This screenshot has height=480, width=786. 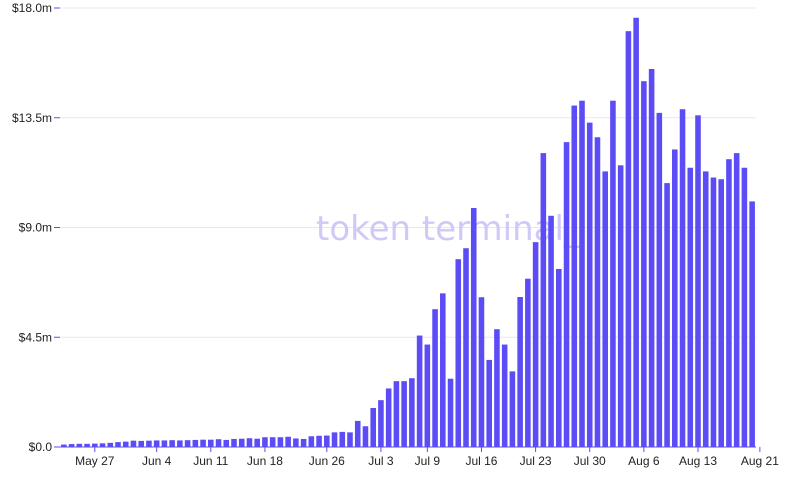 What do you see at coordinates (157, 461) in the screenshot?
I see `x-tick-label: Jun 4` at bounding box center [157, 461].